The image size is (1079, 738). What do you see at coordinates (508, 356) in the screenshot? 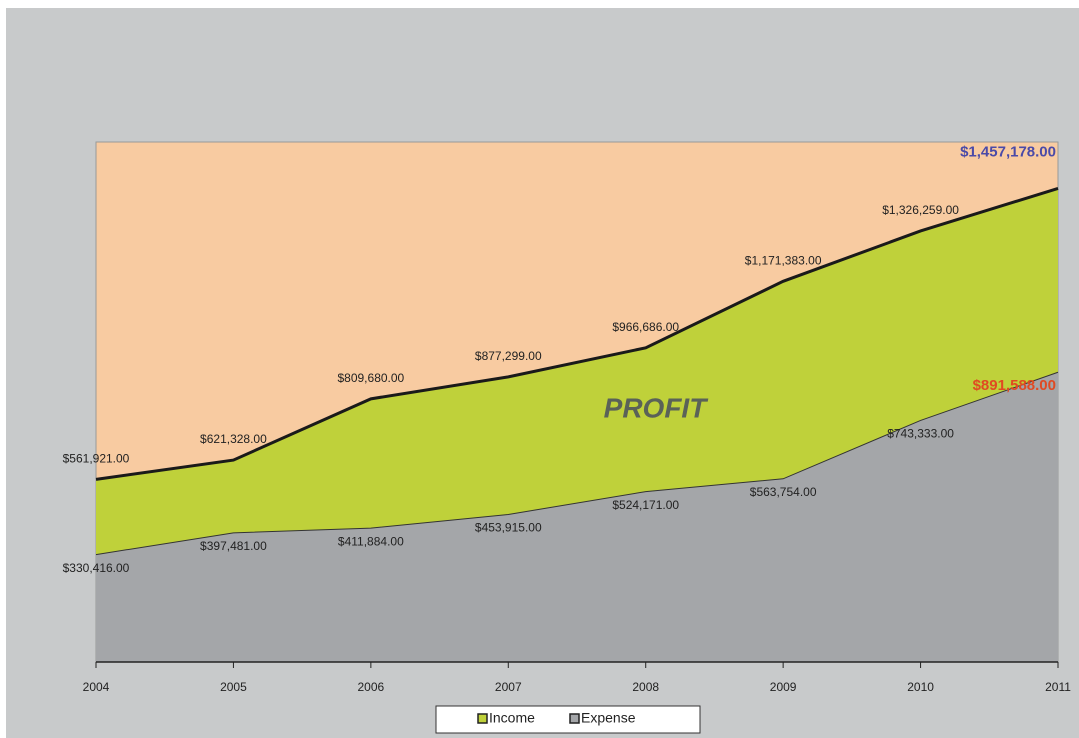
I see `data-label: $877,299.00` at bounding box center [508, 356].